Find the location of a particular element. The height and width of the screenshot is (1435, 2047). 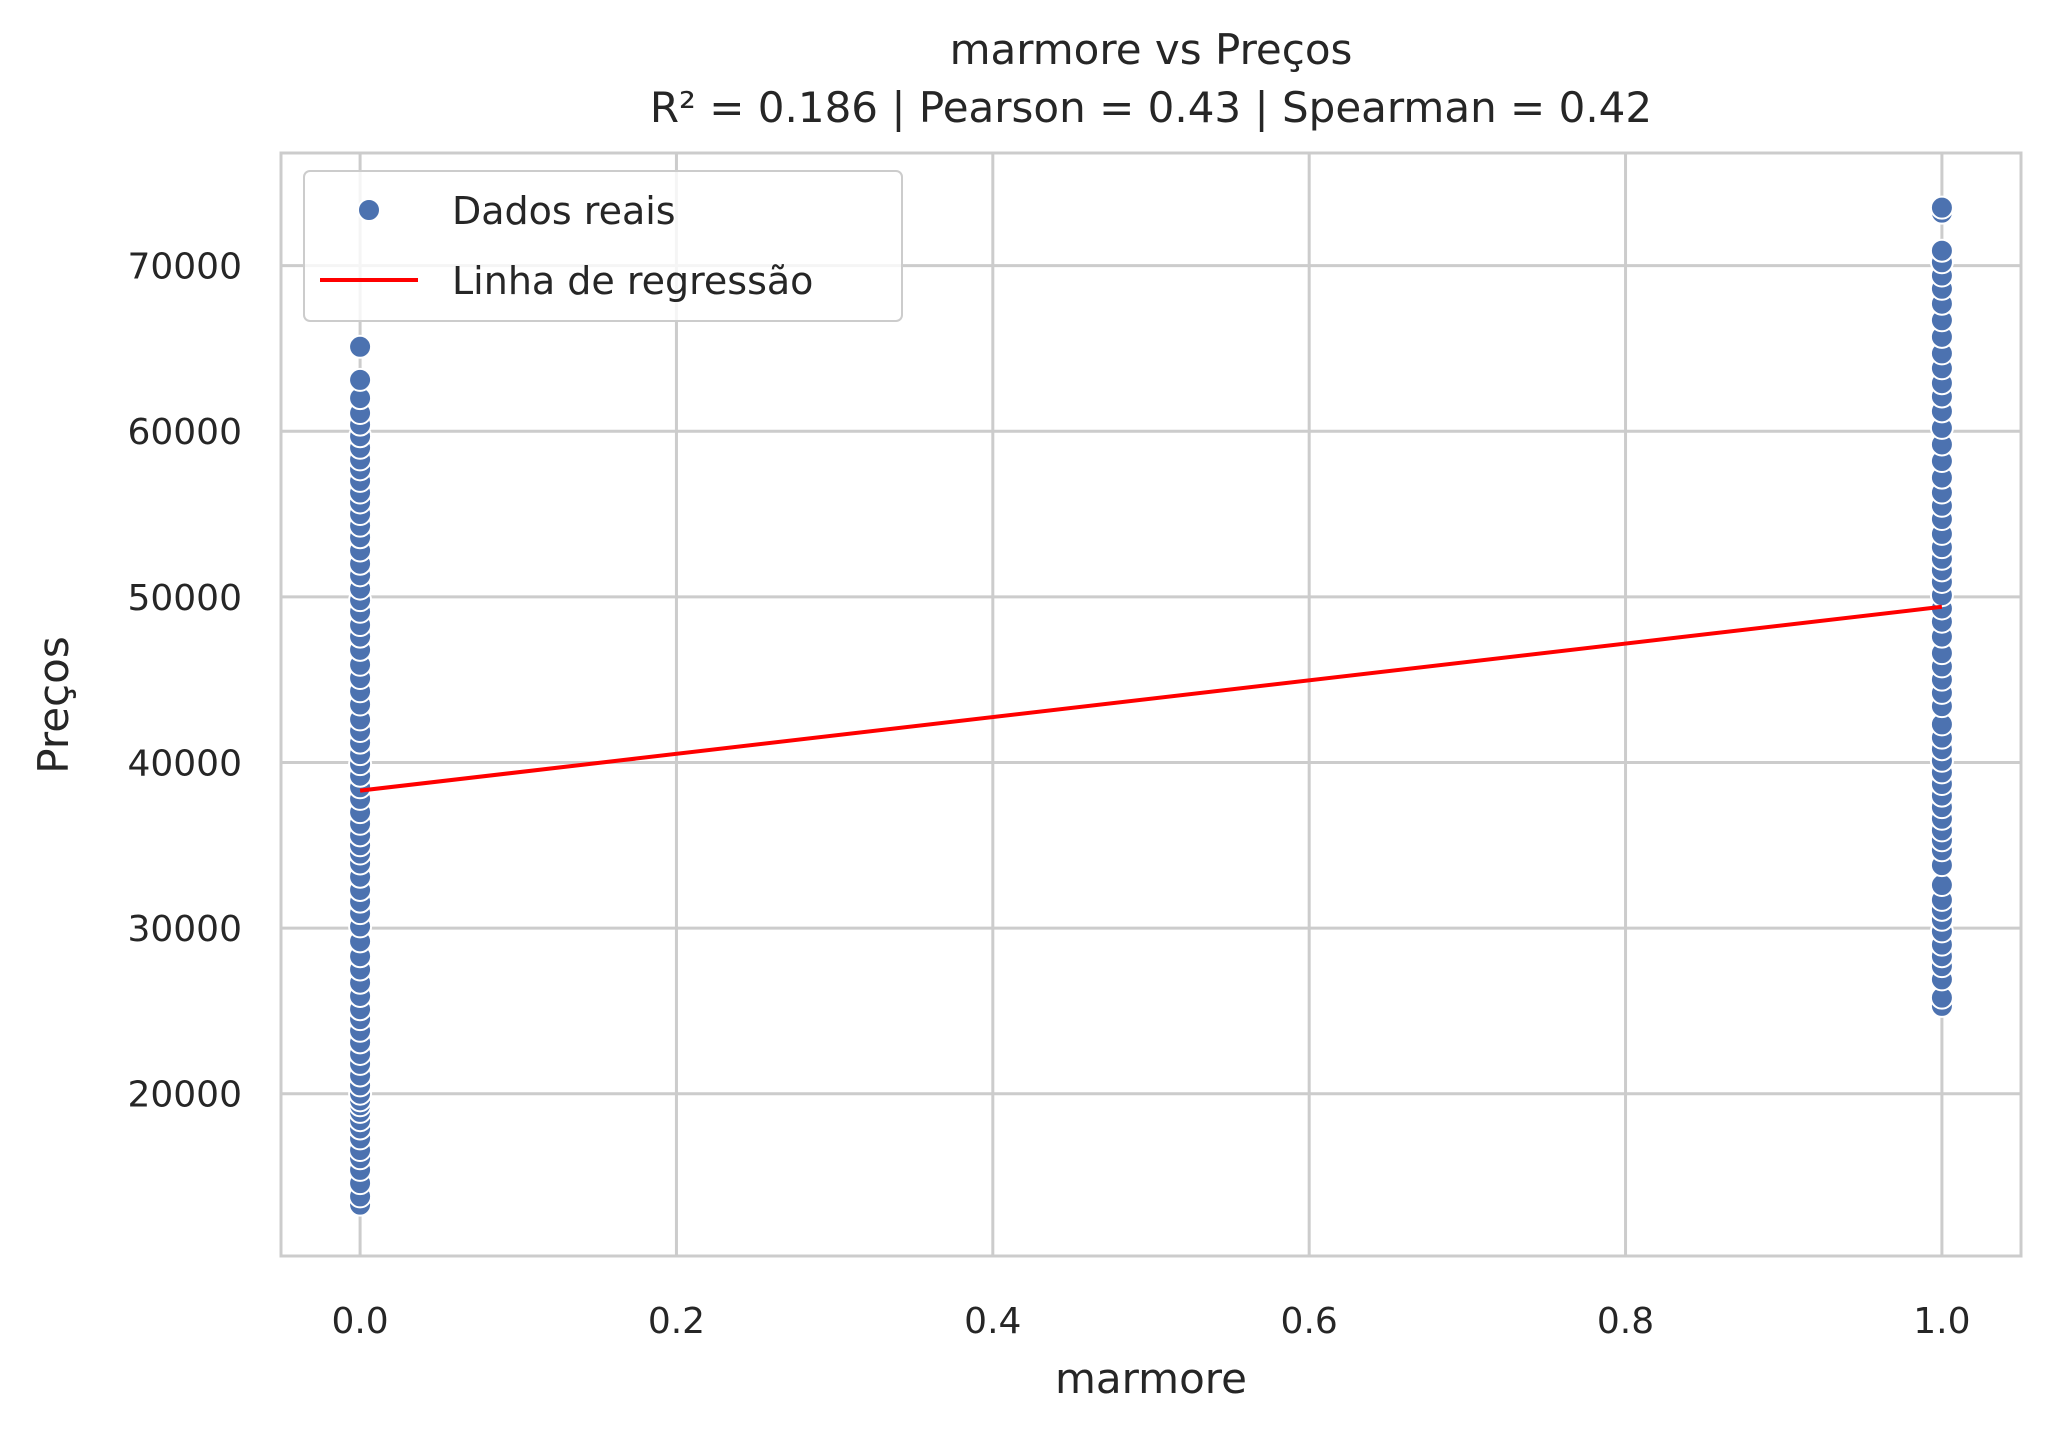

x-tick-label-1: 0.2 is located at coordinates (676, 1321).